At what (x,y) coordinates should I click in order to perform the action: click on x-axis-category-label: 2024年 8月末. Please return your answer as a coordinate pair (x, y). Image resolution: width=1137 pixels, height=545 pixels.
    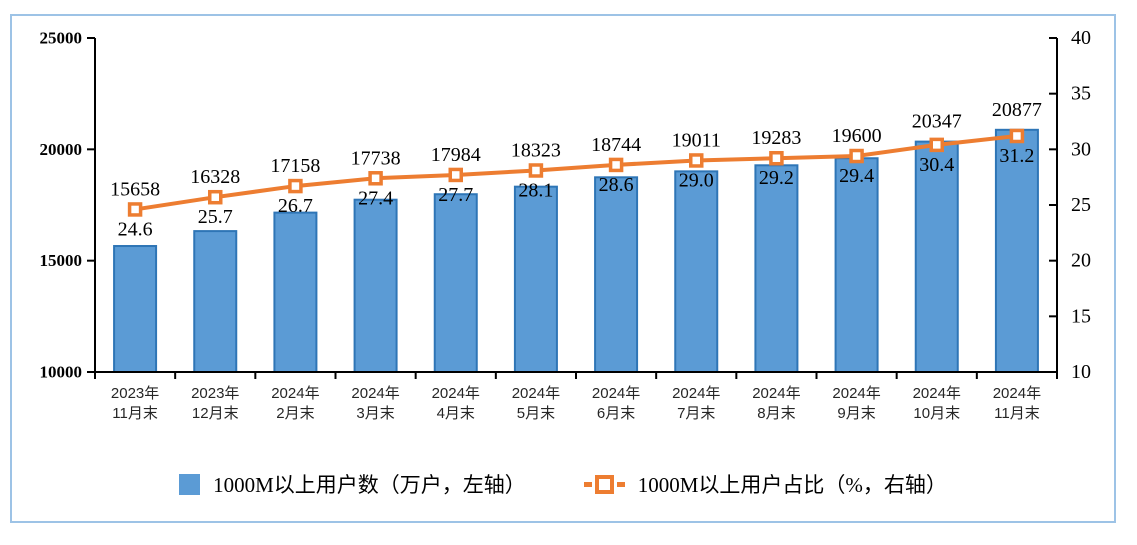
    Looking at the image, I should click on (776, 403).